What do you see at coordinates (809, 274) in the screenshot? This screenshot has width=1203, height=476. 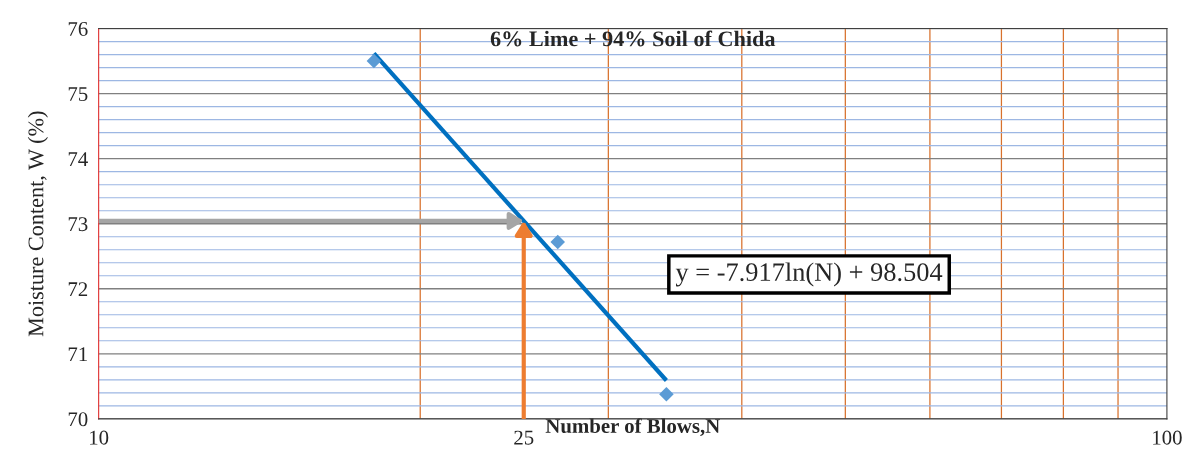 I see `annotation: y = -7.917ln(N) + 98.504` at bounding box center [809, 274].